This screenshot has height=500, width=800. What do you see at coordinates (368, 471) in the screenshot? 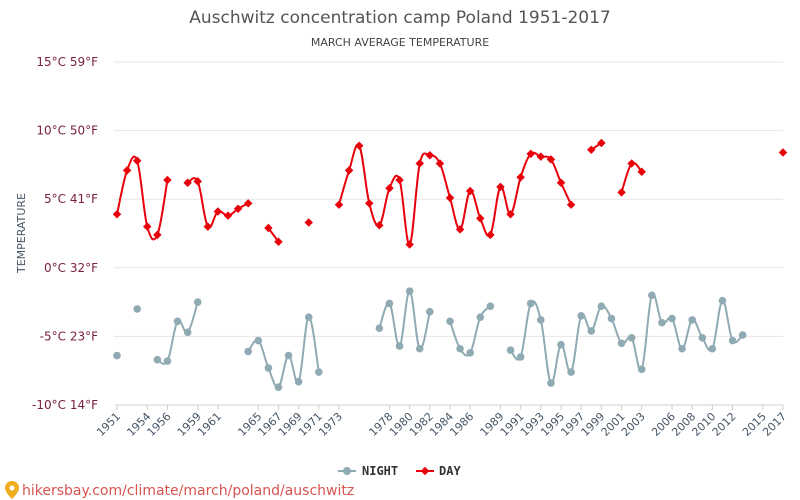
I see `legend-item-night: NIGHT` at bounding box center [368, 471].